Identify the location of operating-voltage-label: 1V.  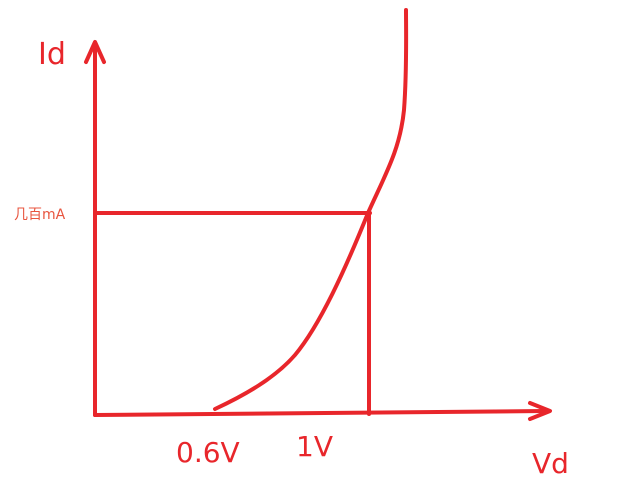
(314, 446).